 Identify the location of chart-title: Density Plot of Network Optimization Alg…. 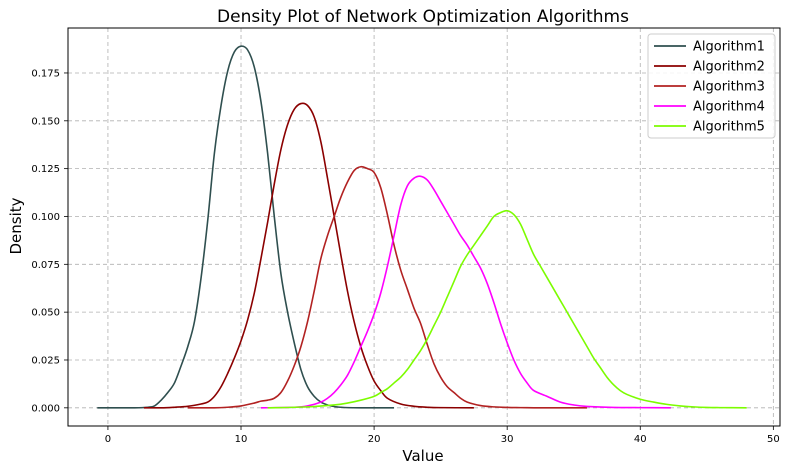
(423, 17).